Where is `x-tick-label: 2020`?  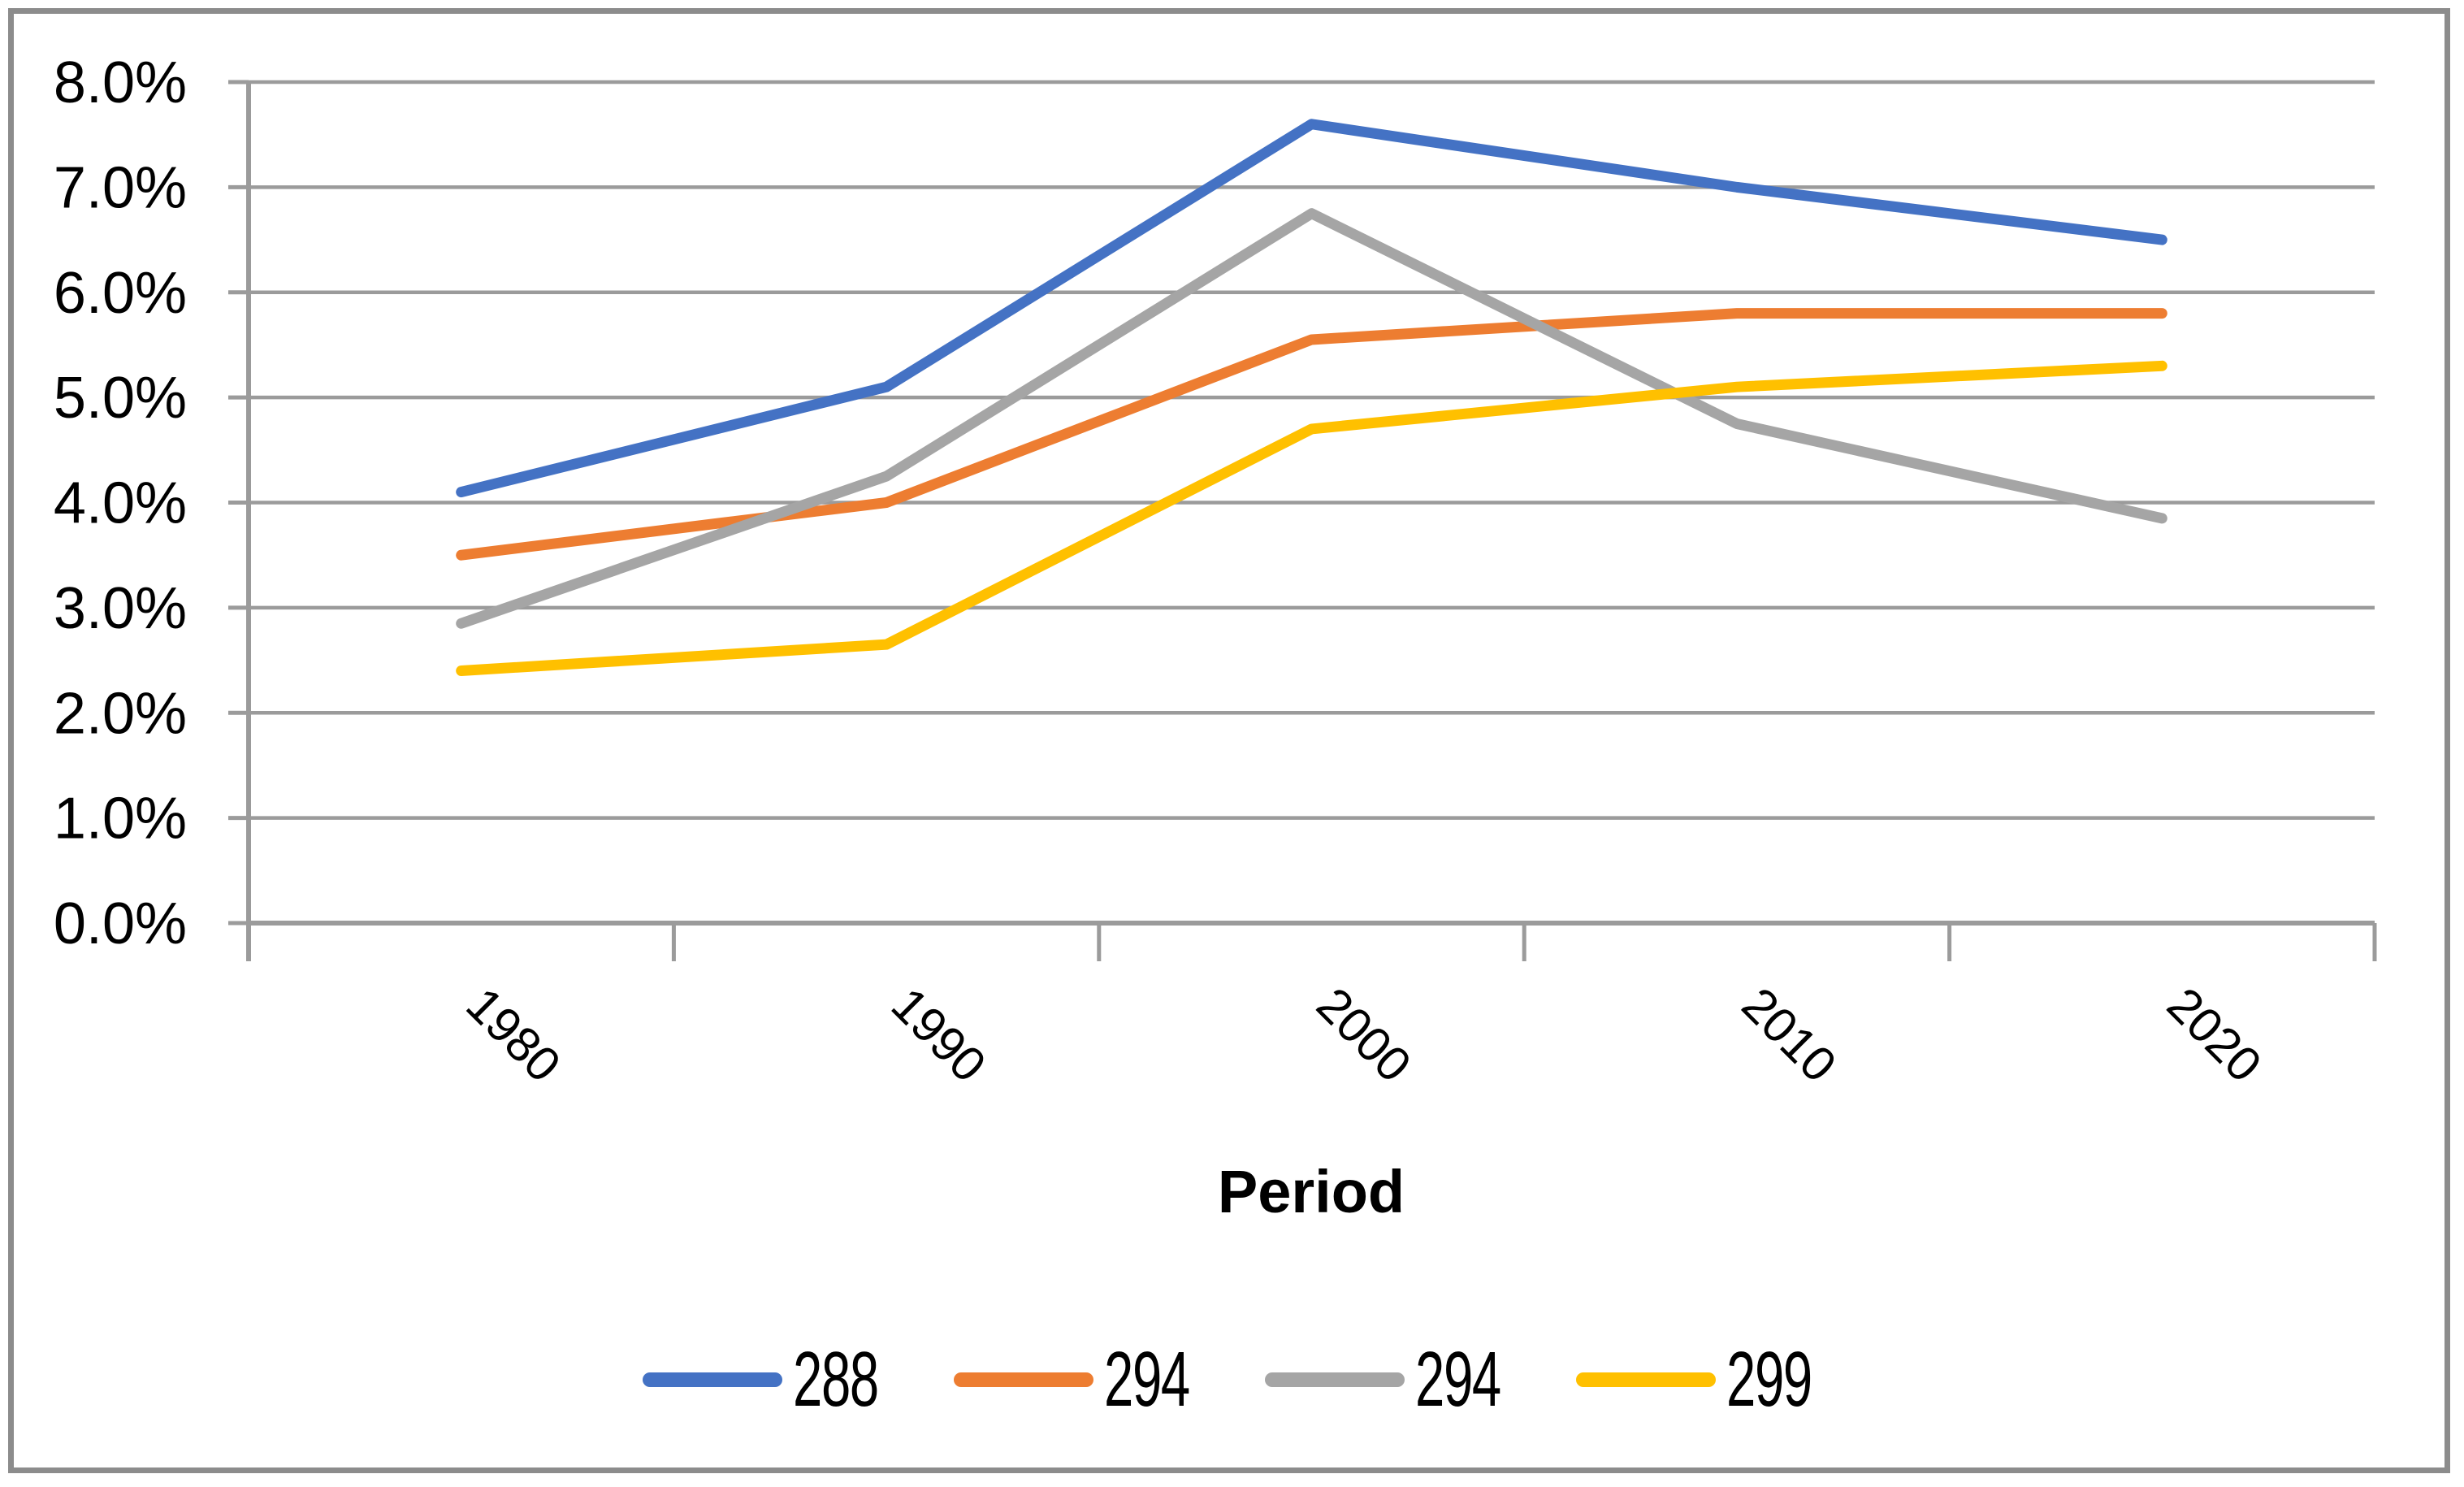 x-tick-label: 2020 is located at coordinates (2214, 1035).